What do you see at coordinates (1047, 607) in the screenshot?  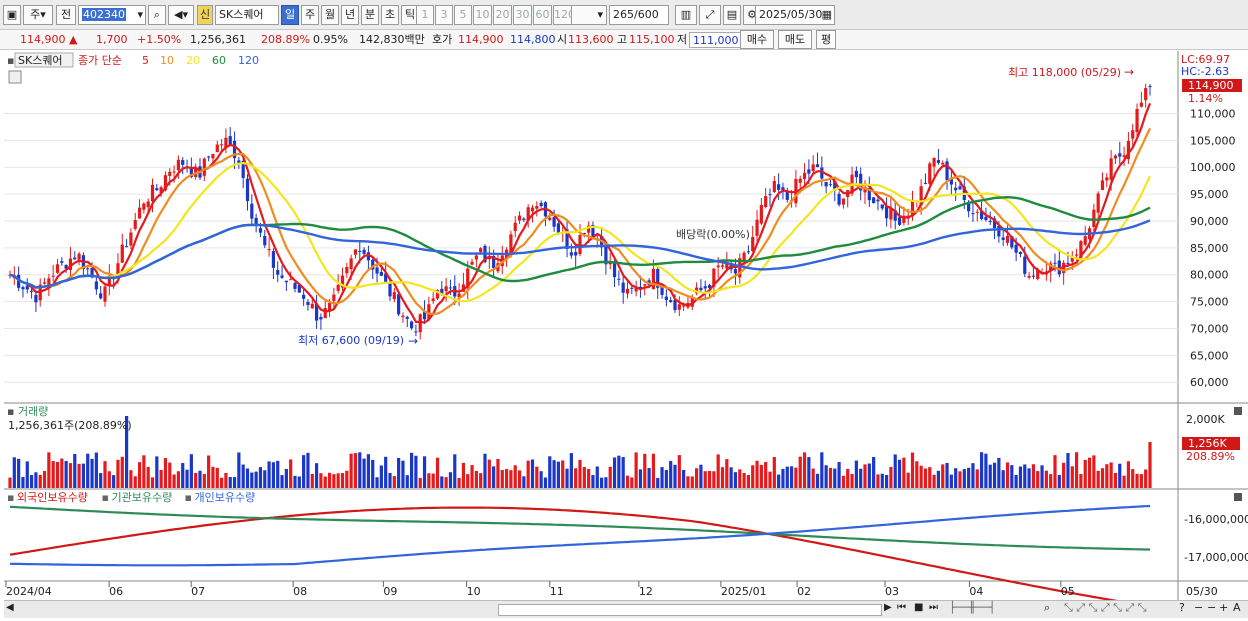 I see `magnify-icon: ⌕` at bounding box center [1047, 607].